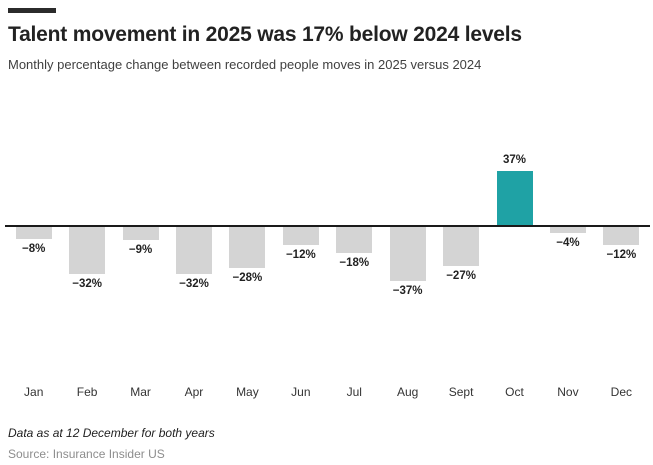  Describe the element at coordinates (461, 392) in the screenshot. I see `x-axis-label-sept: Sept` at that location.